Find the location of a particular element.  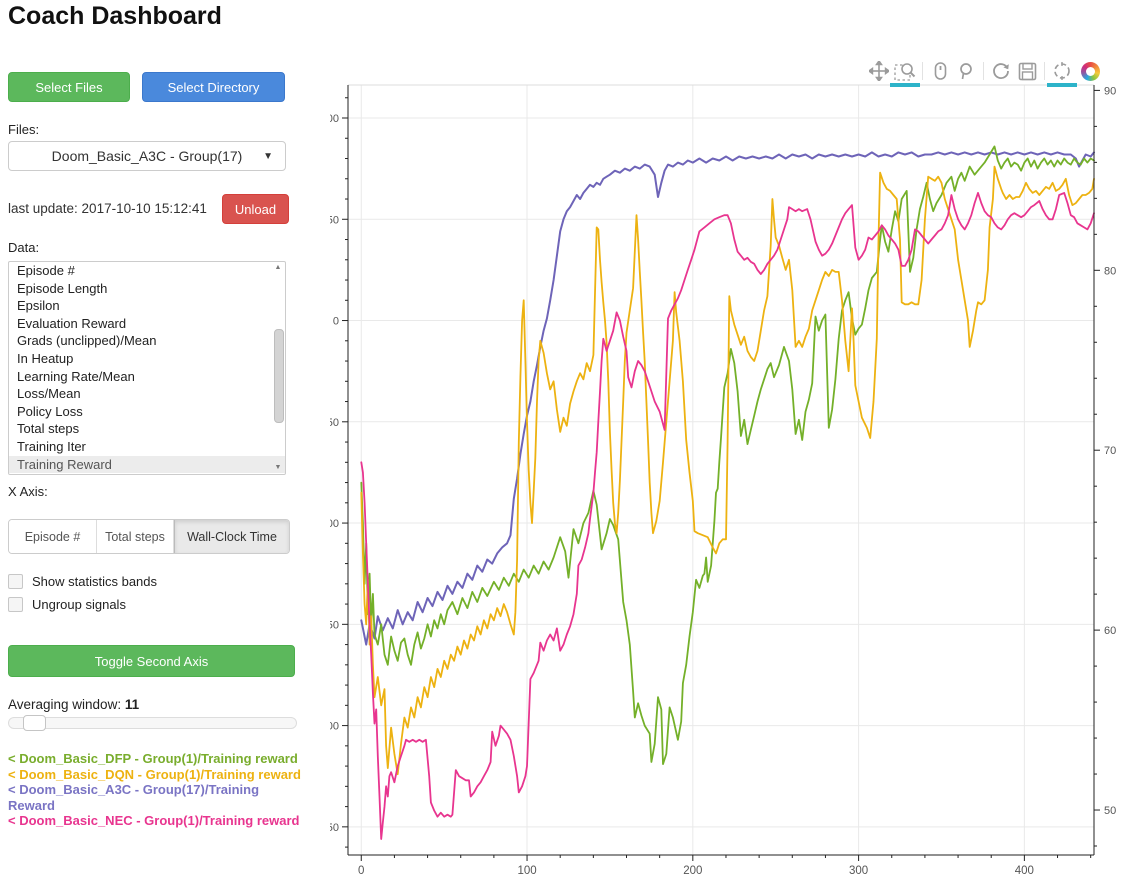

checkbox-label: Show statistics bands is located at coordinates (95, 581).